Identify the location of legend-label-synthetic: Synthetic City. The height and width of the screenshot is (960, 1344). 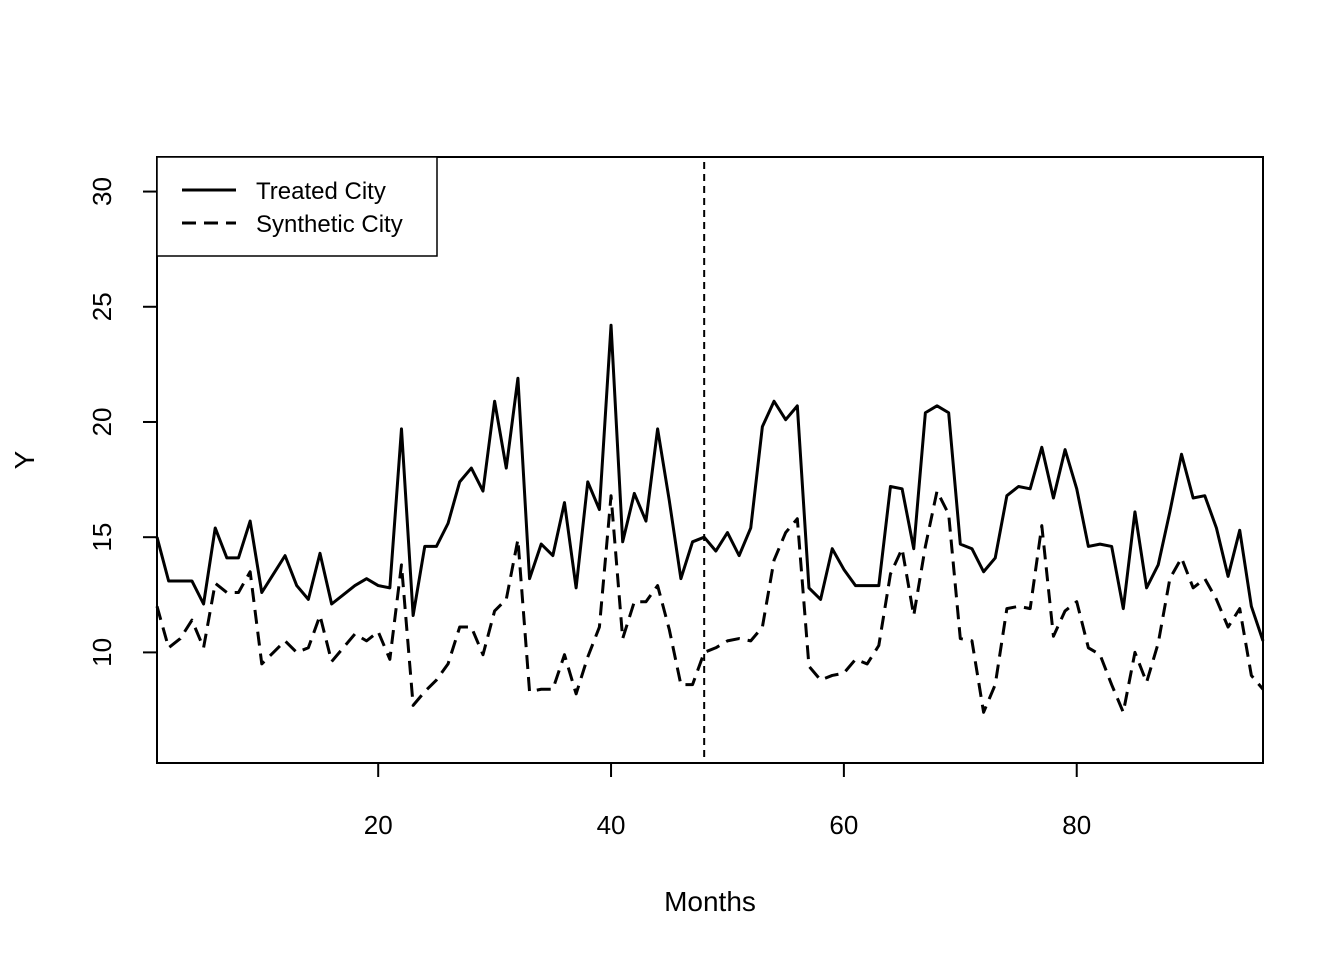
(329, 224).